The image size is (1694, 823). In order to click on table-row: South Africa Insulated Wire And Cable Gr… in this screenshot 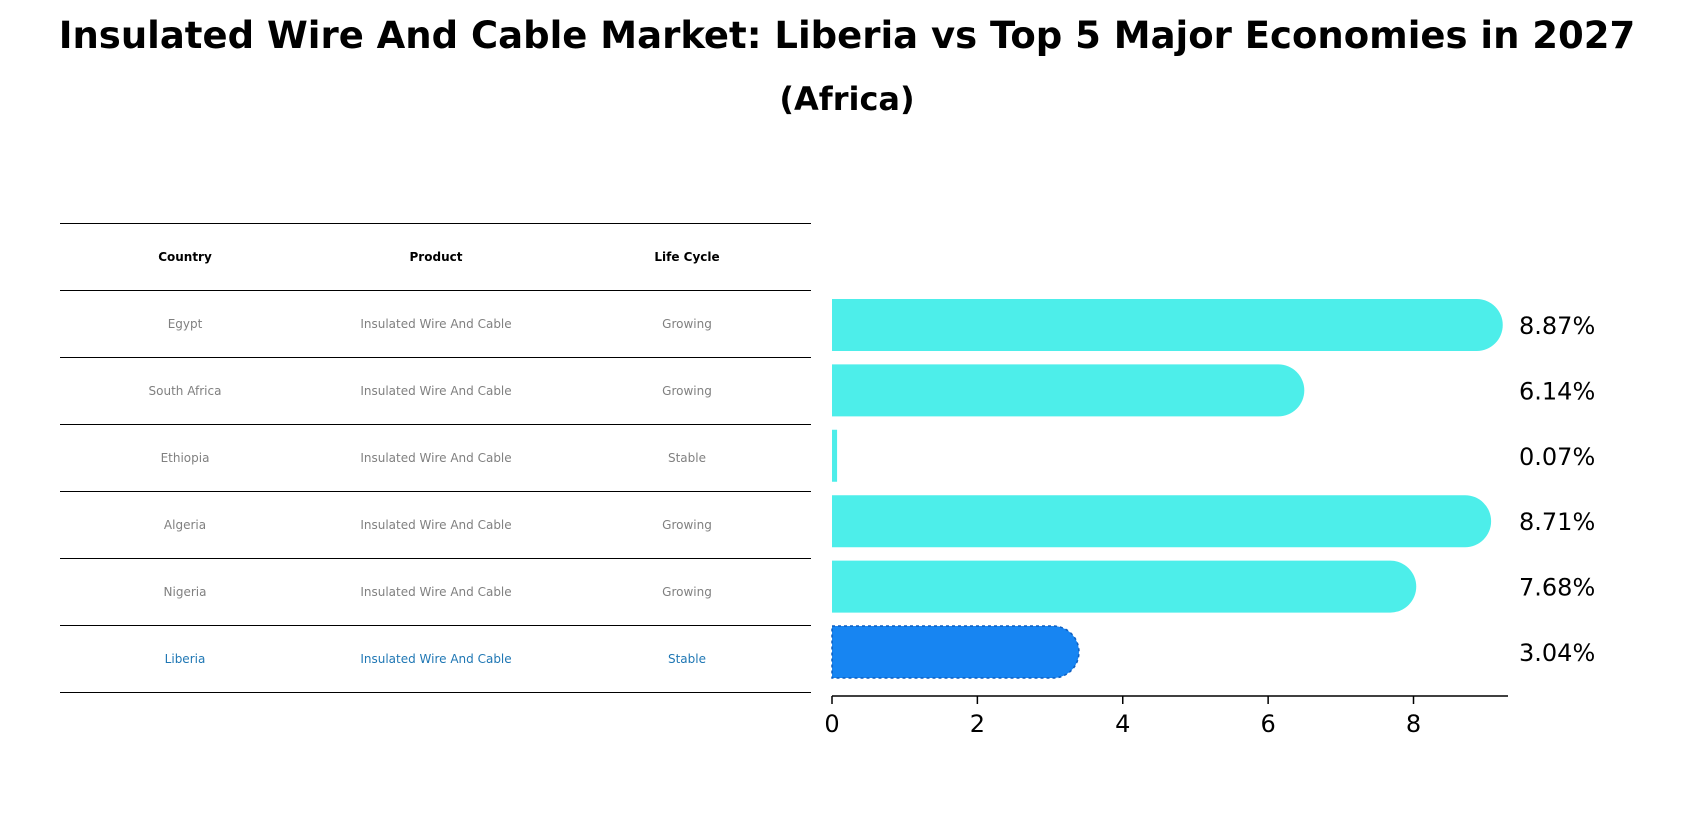, I will do `click(435, 390)`.